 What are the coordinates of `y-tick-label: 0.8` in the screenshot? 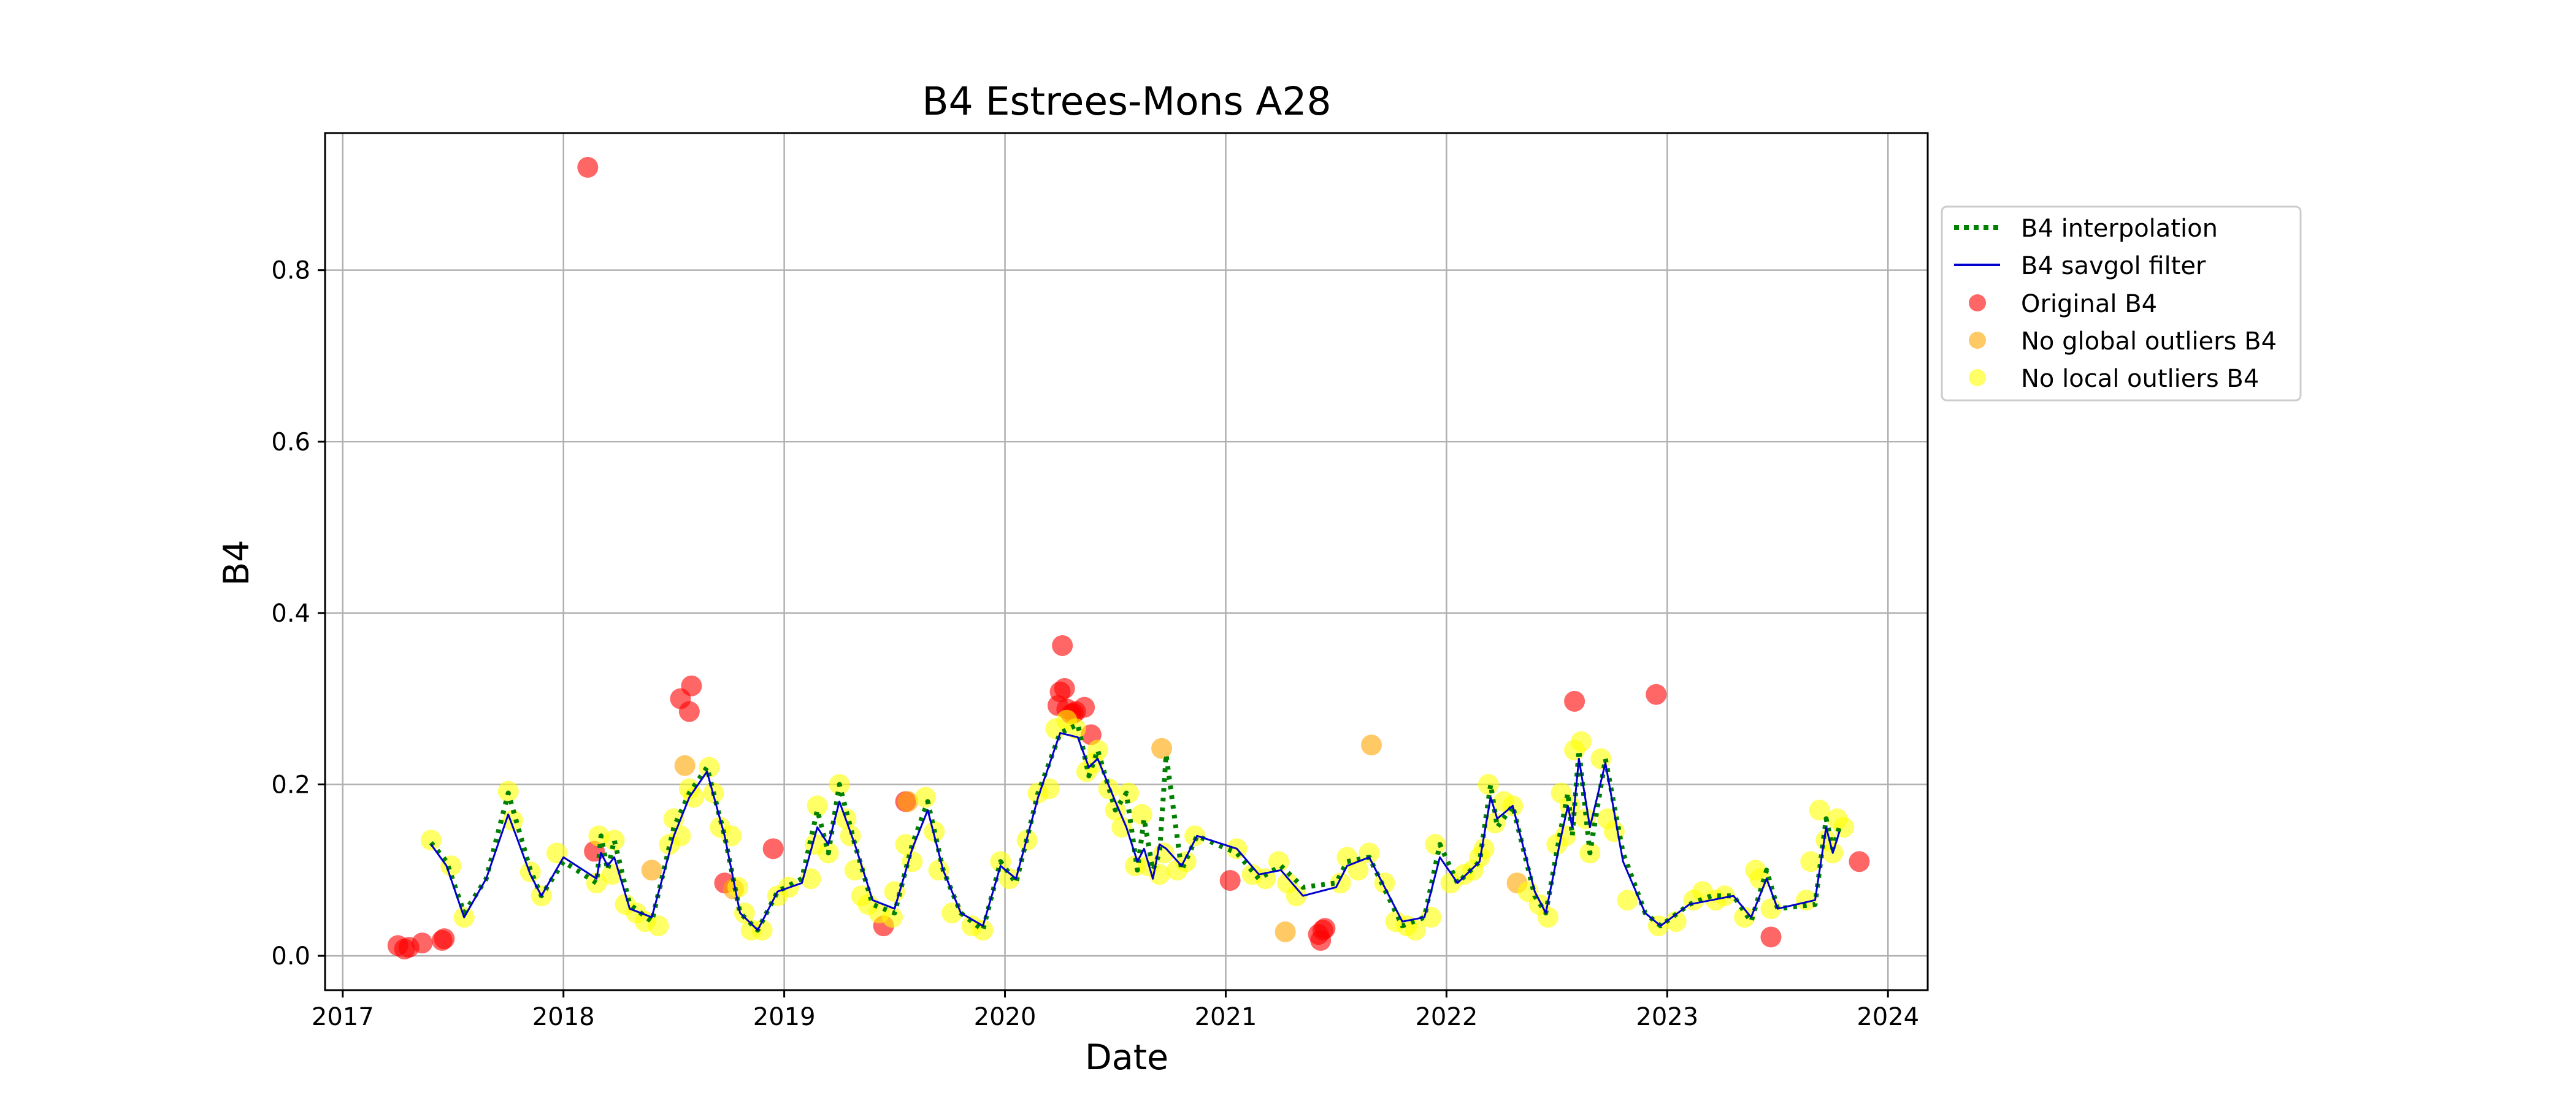 It's located at (290, 271).